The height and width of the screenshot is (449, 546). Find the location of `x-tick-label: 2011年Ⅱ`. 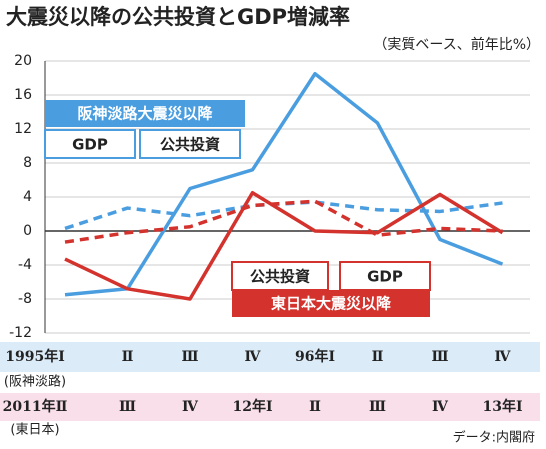

x-tick-label: 2011年Ⅱ is located at coordinates (35, 406).